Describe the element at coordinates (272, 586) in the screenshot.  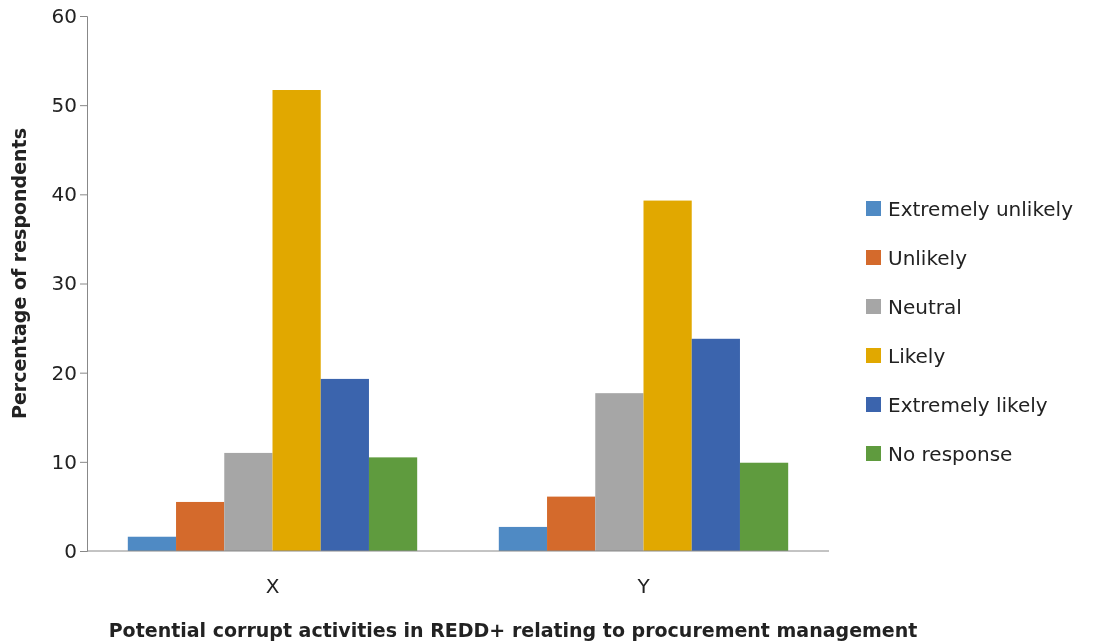
I see `x-tick-label: X` at that location.